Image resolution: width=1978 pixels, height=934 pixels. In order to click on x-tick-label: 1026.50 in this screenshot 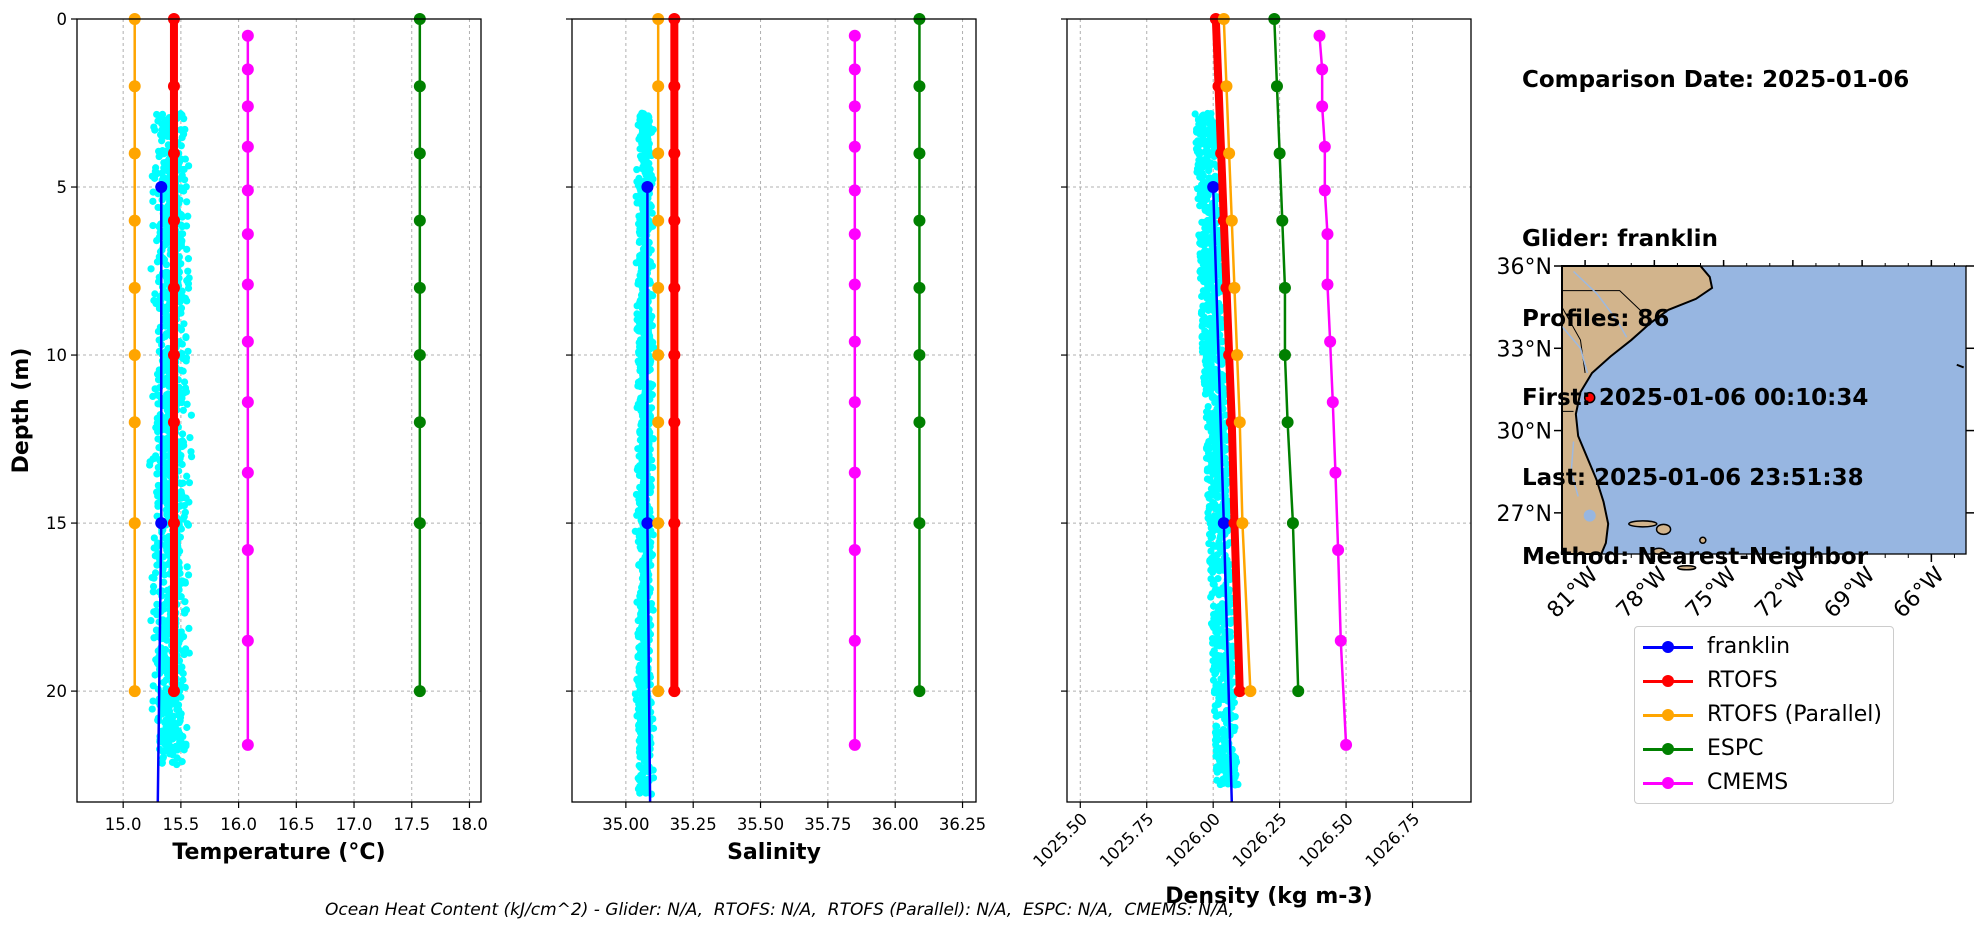, I will do `click(1326, 840)`.